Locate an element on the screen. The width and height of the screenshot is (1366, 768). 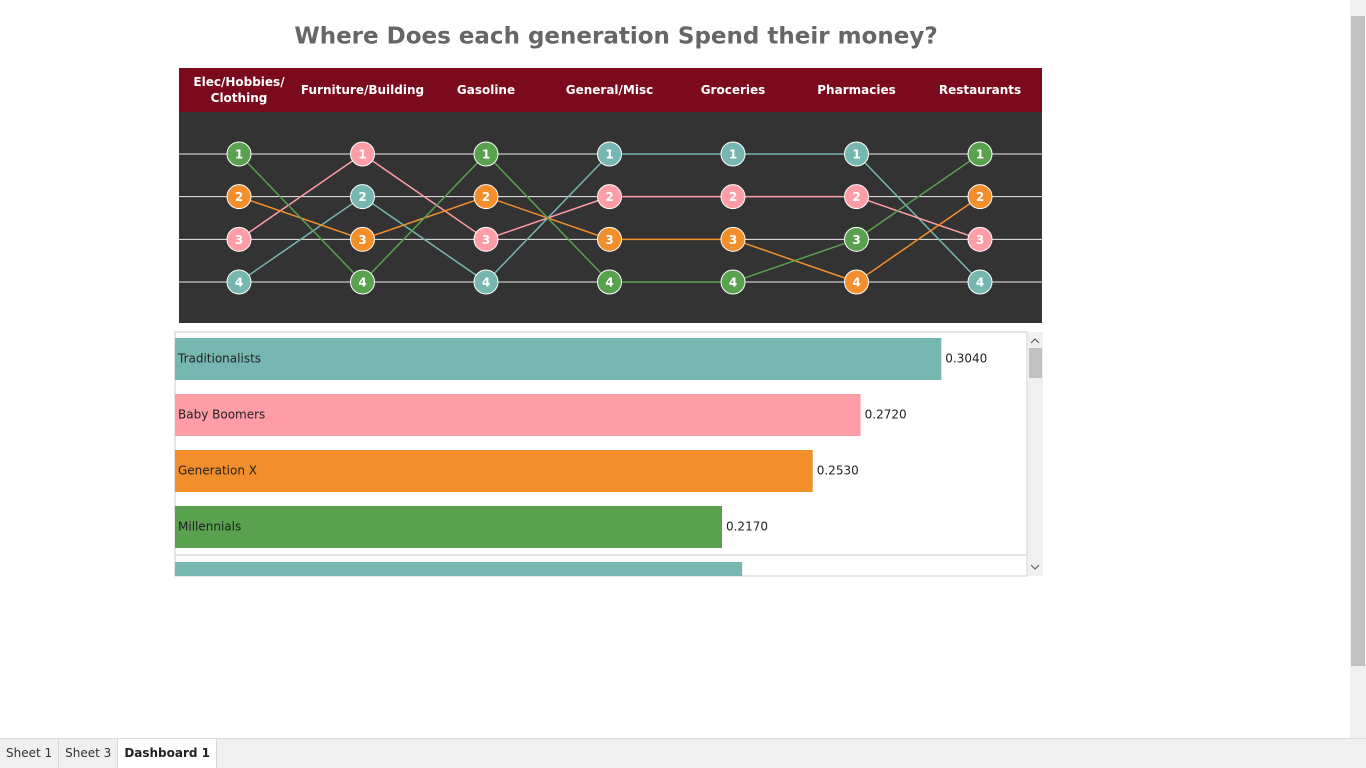
column-header: Groceries is located at coordinates (733, 90).